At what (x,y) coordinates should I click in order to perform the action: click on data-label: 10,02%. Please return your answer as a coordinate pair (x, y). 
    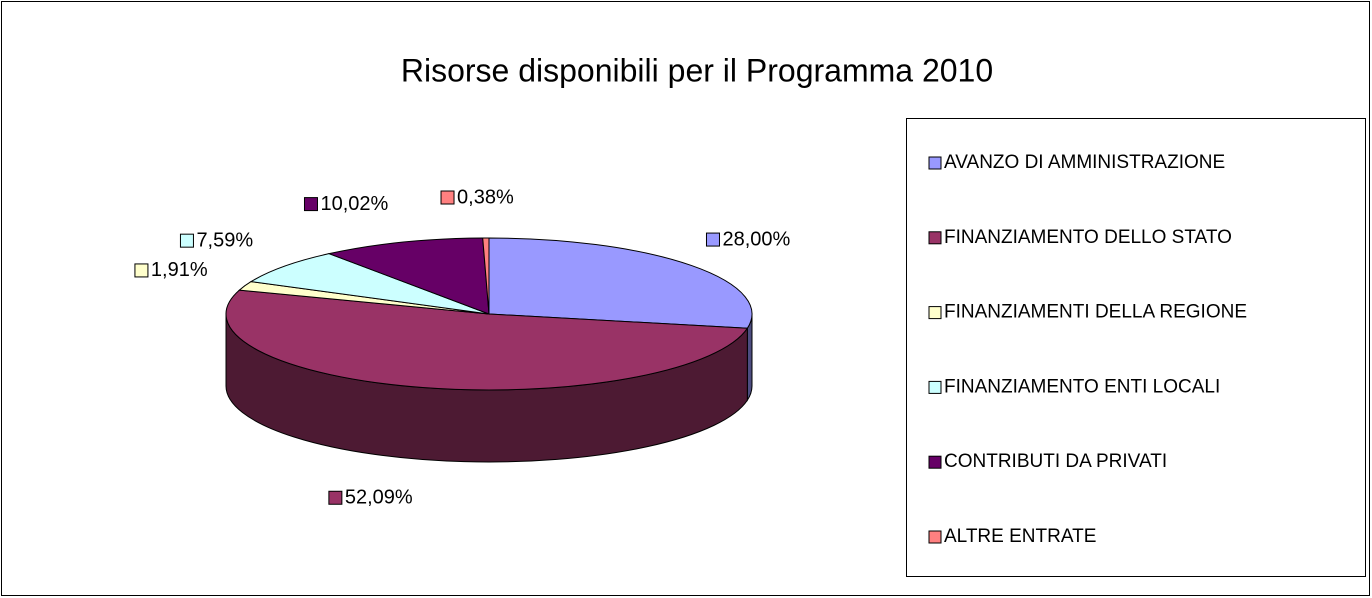
    Looking at the image, I should click on (354, 204).